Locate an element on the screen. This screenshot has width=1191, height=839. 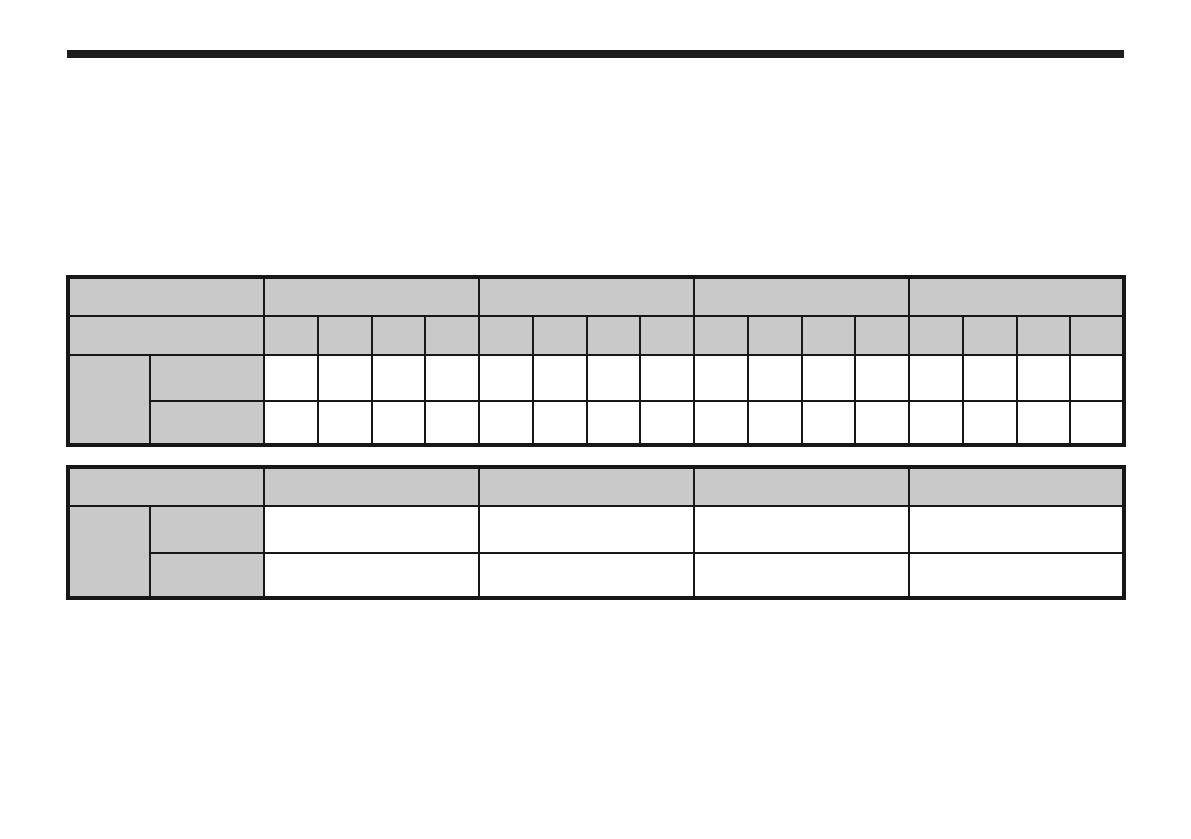
upper-data-cell-r1c8 is located at coordinates (667, 378).